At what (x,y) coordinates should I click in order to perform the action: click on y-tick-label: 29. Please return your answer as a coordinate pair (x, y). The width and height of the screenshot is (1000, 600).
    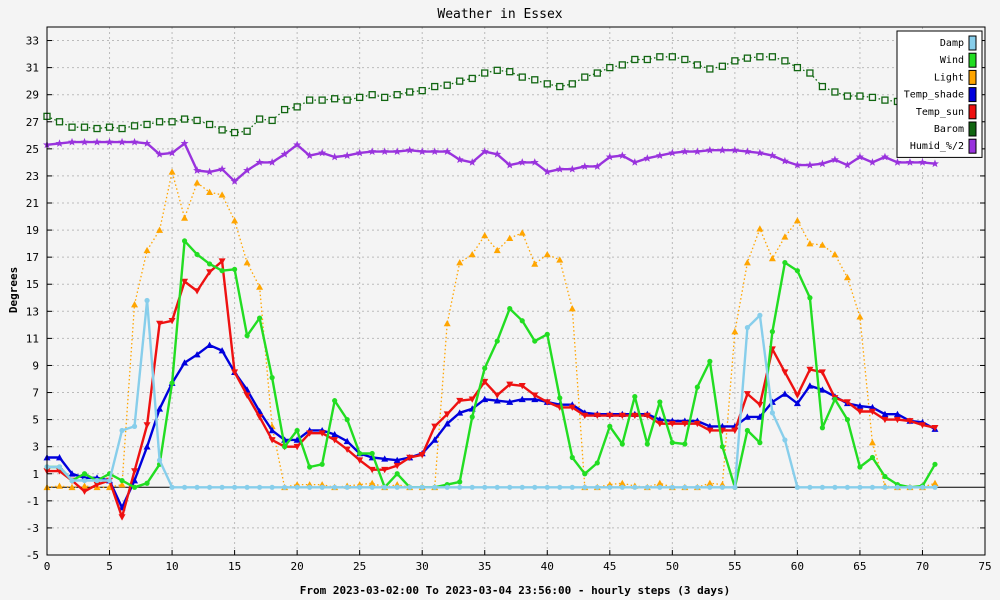
    Looking at the image, I should click on (32, 95).